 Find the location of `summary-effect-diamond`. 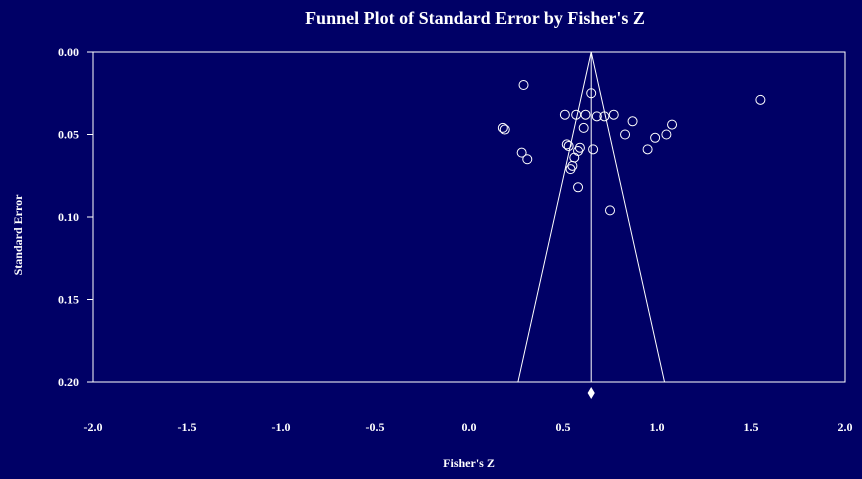

summary-effect-diamond is located at coordinates (591, 393).